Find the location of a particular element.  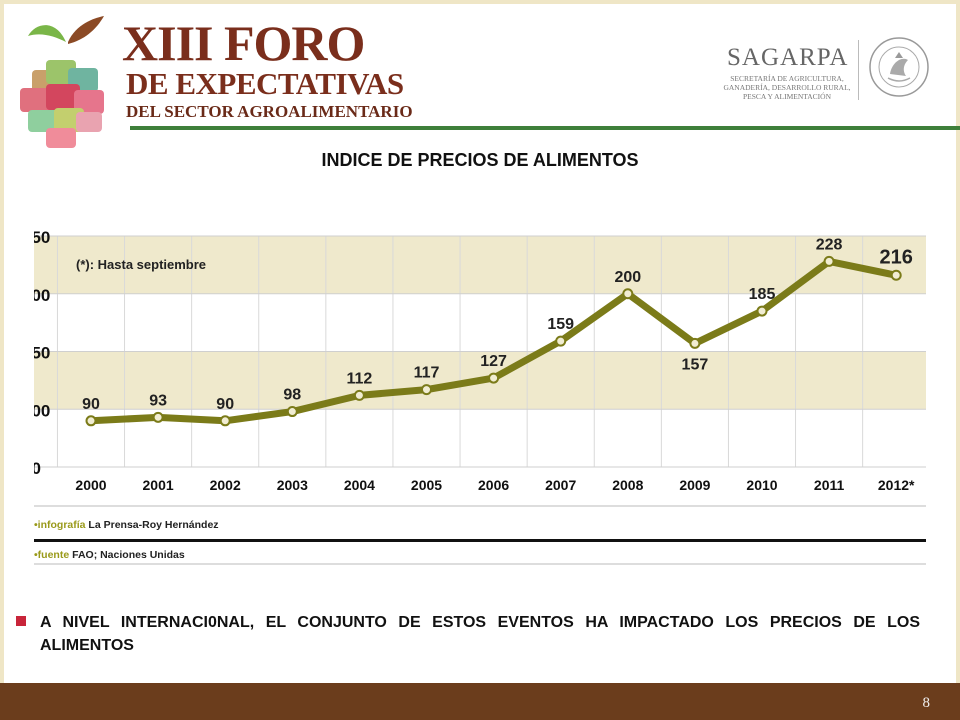

data-label: 185 is located at coordinates (762, 294).